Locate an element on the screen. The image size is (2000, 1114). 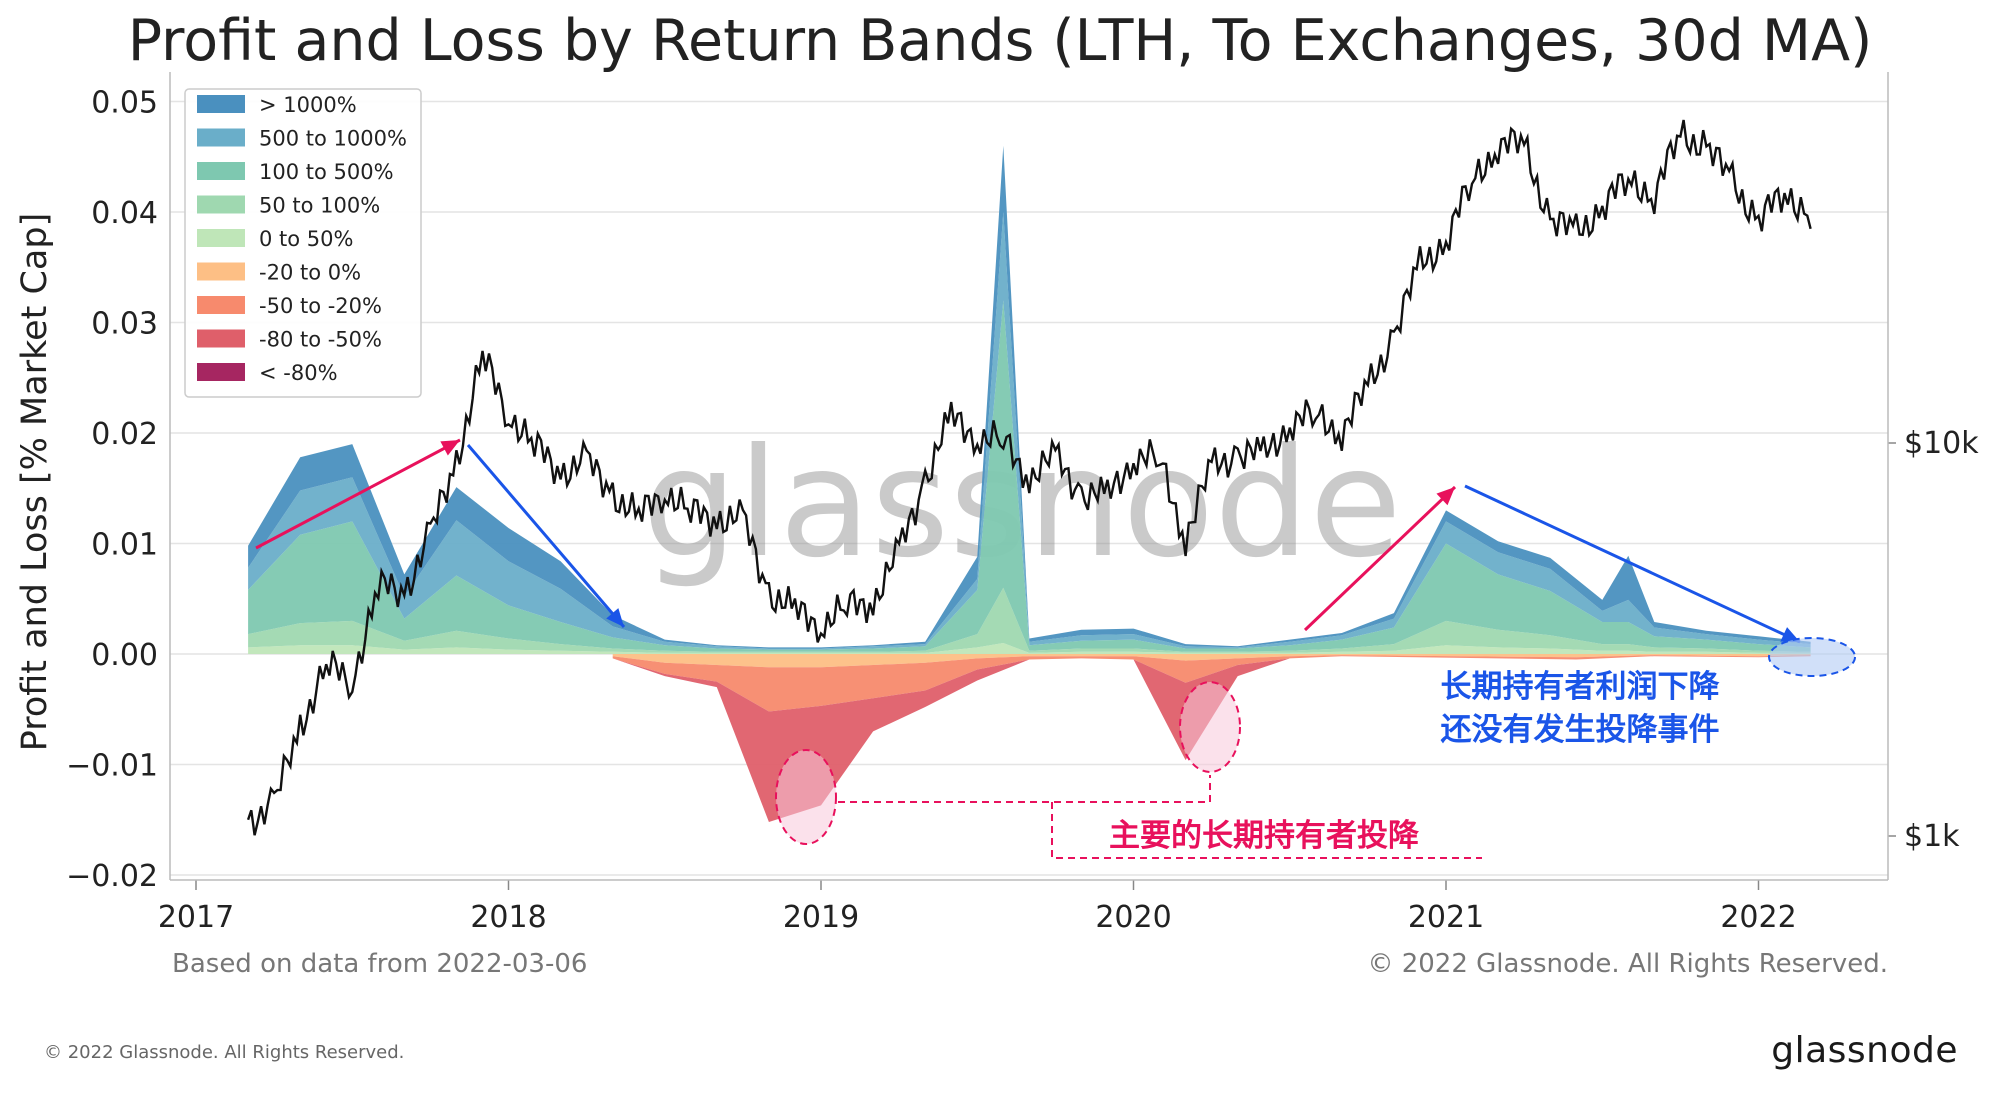
capitulation-highlight-2019 is located at coordinates (806, 797).